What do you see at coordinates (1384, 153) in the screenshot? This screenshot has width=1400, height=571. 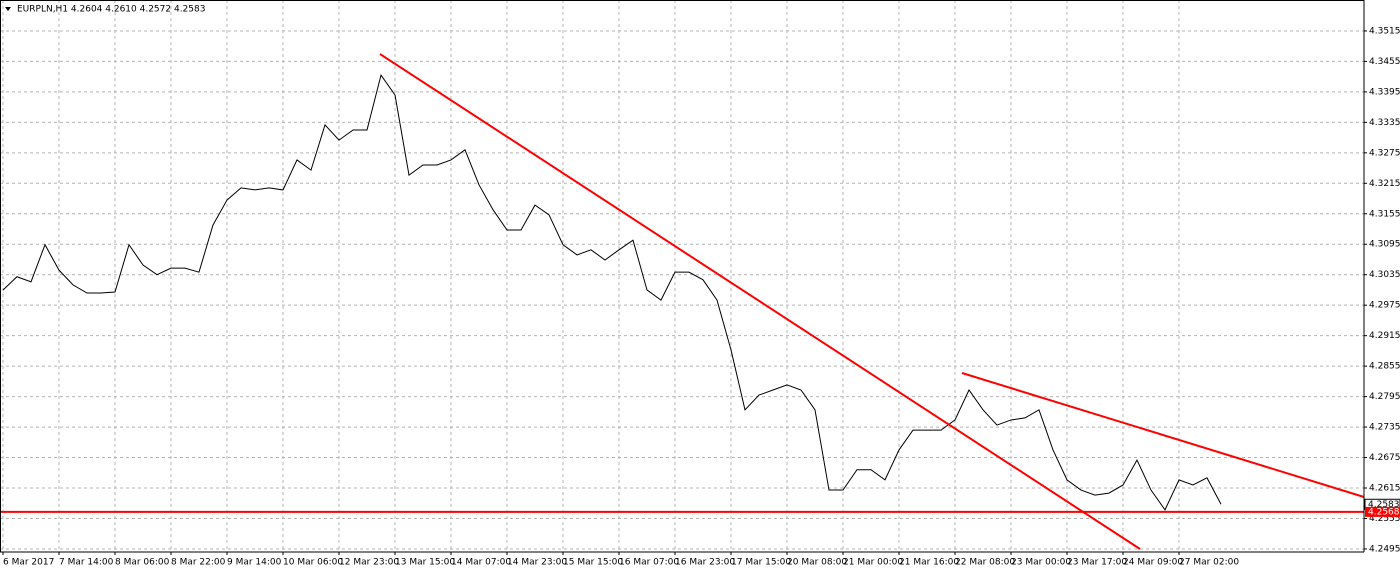 I see `y-tick-label: 4.3275` at bounding box center [1384, 153].